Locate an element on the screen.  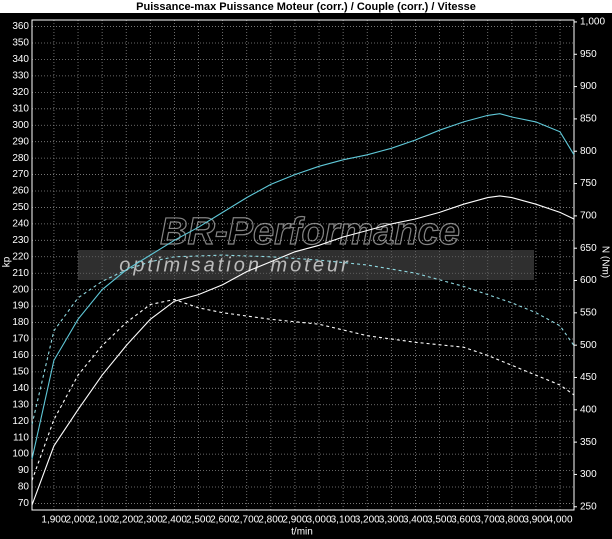
x-tick-label: 2,800 is located at coordinates (270, 520).